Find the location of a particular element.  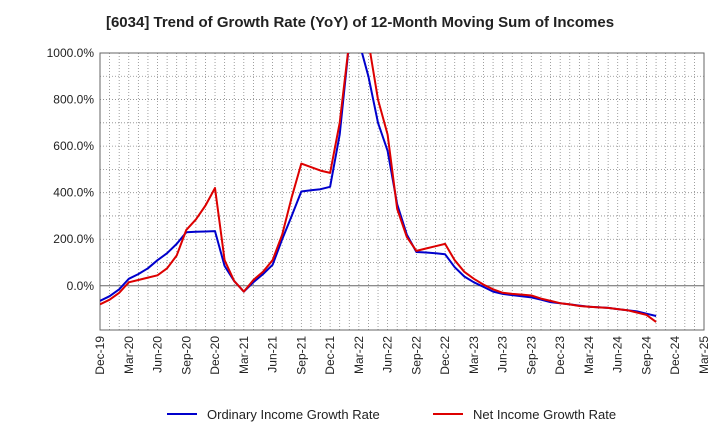

y-tick-label: 800.0% is located at coordinates (73, 100).